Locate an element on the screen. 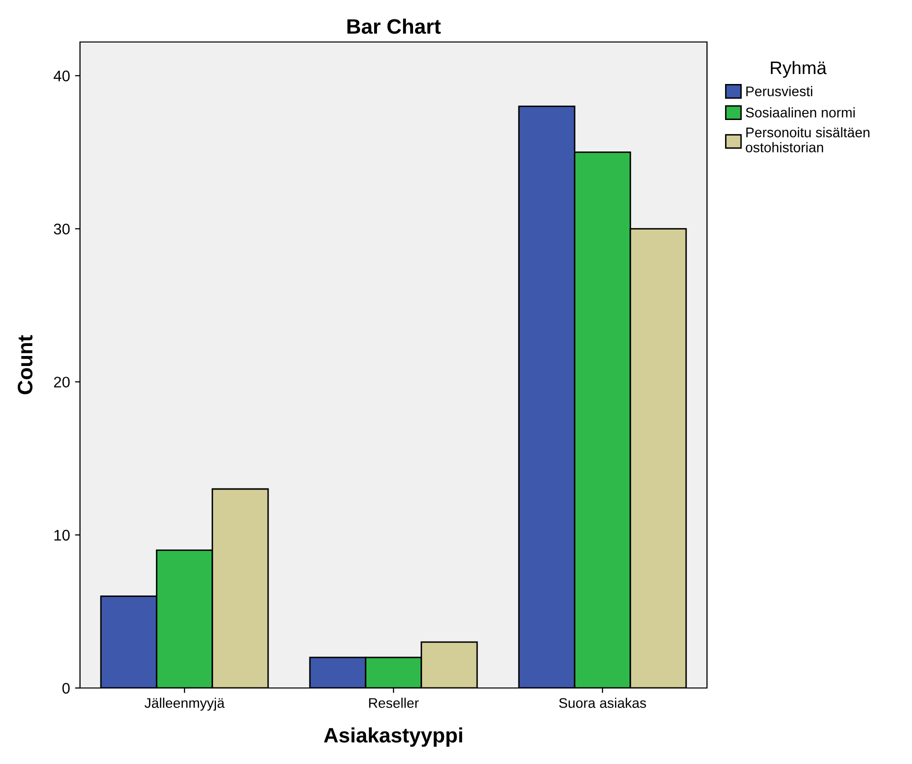  x-axis-title: Asiakastyyppi is located at coordinates (393, 737).